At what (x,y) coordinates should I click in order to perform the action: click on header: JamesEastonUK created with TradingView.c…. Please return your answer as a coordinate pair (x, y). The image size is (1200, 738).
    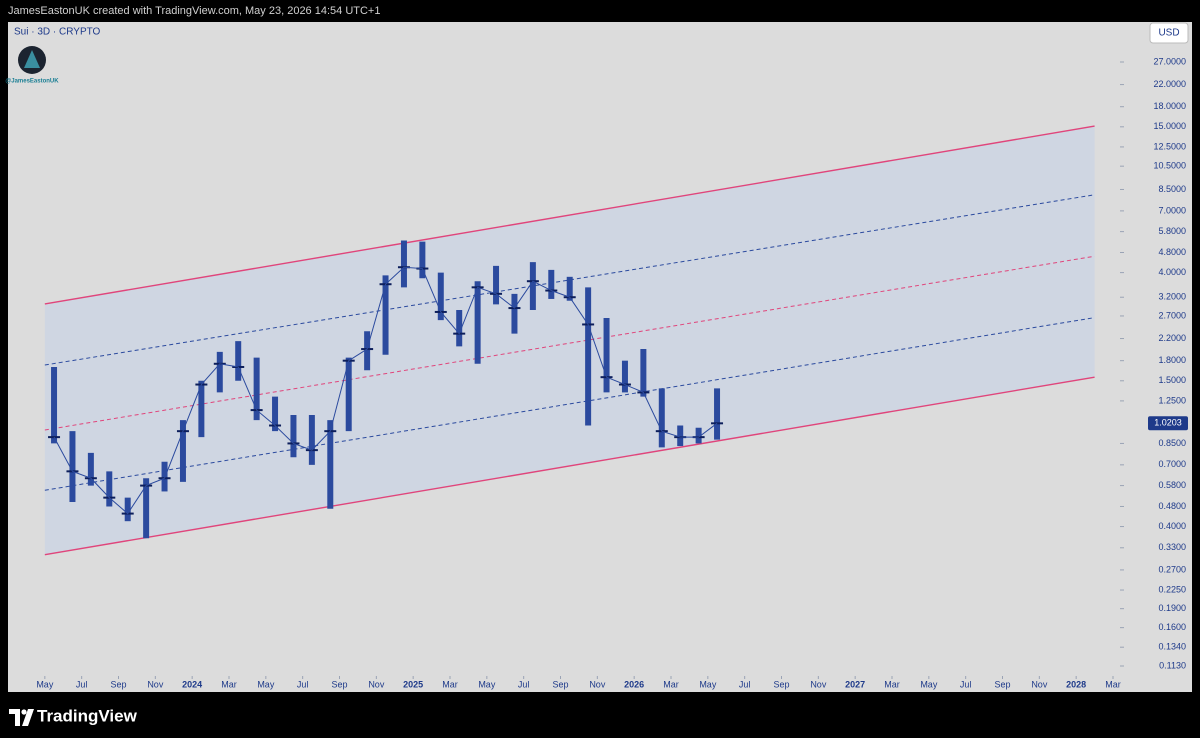
    Looking at the image, I should click on (194, 11).